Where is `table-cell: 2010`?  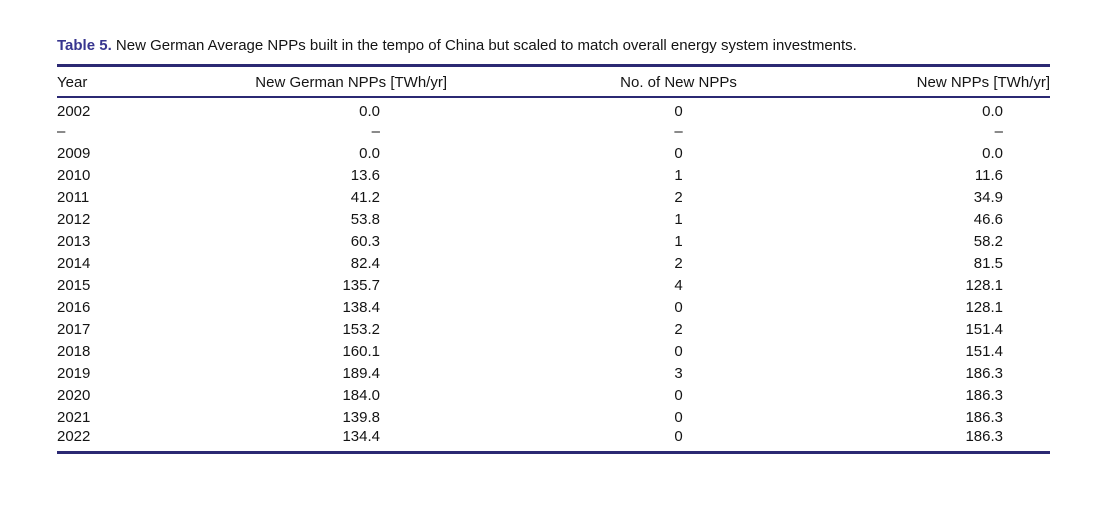
table-cell: 2010 is located at coordinates (74, 175).